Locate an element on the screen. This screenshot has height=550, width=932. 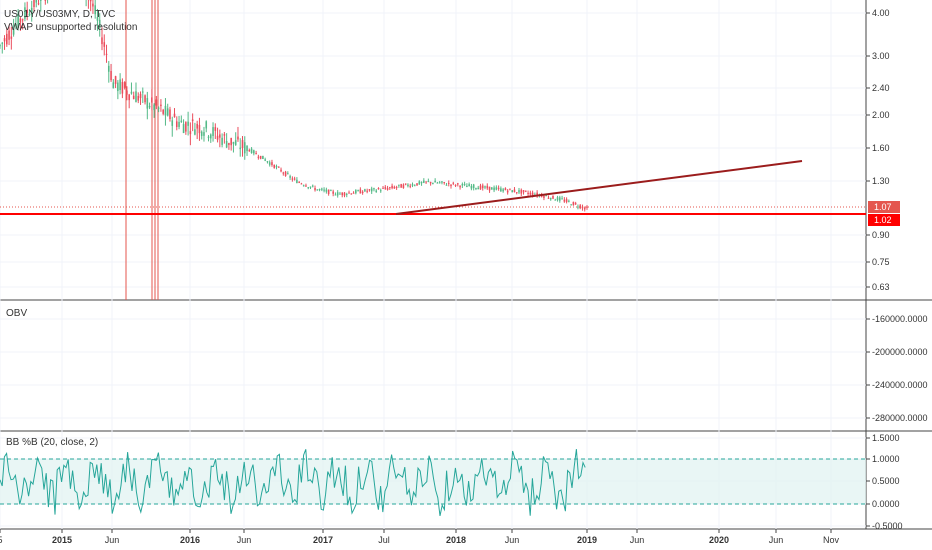
price-tick-label: 1.30 is located at coordinates (881, 181).